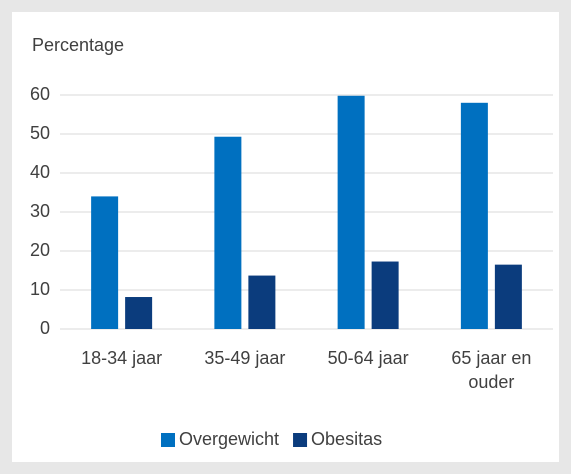  I want to click on y-tick-label: 50, so click(40, 133).